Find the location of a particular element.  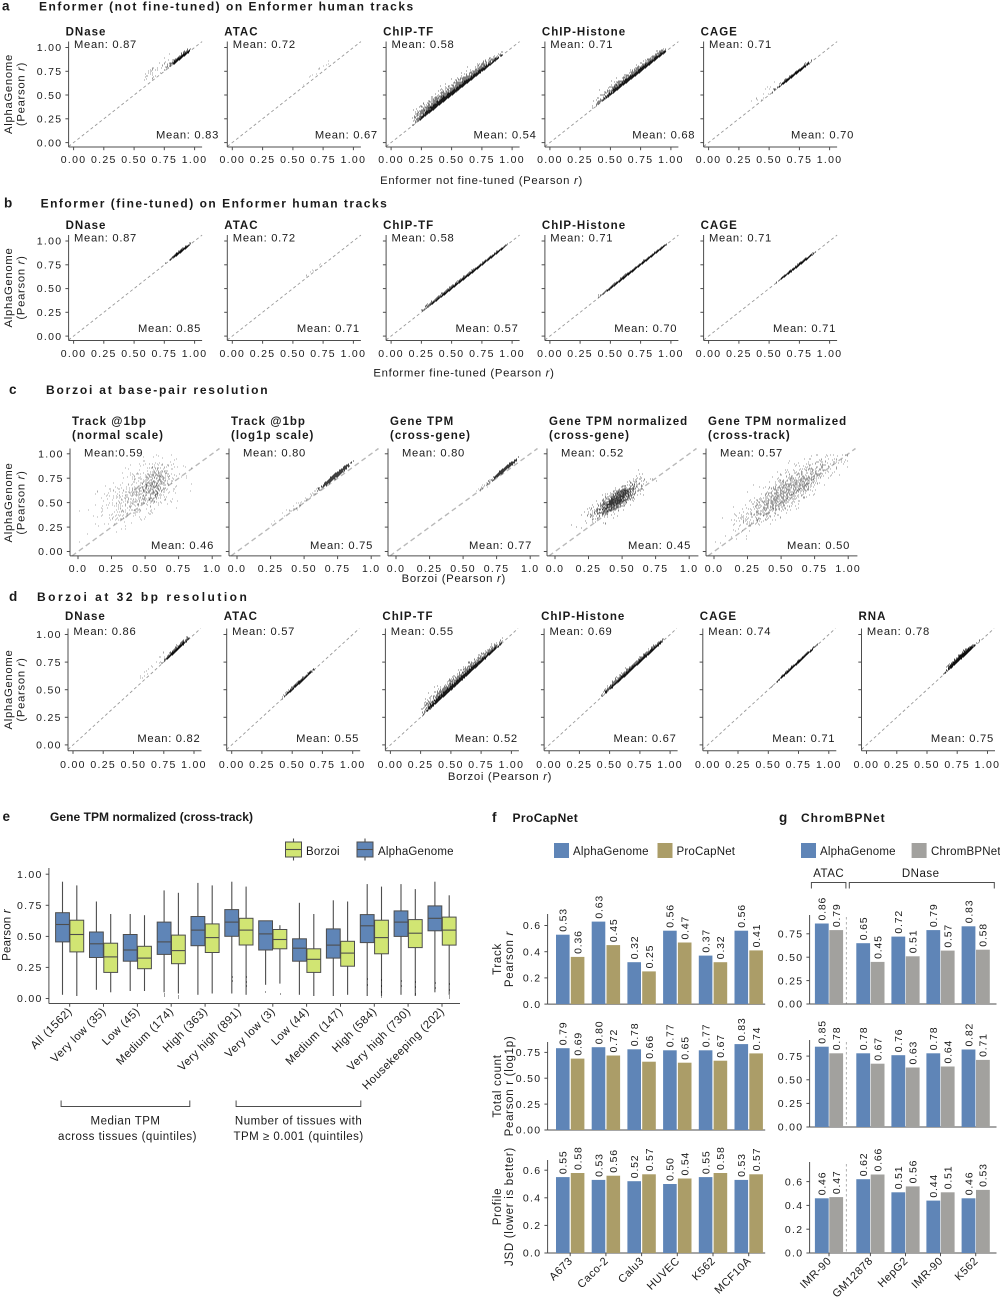

svg-text: 0.47 is located at coordinates (686, 928).